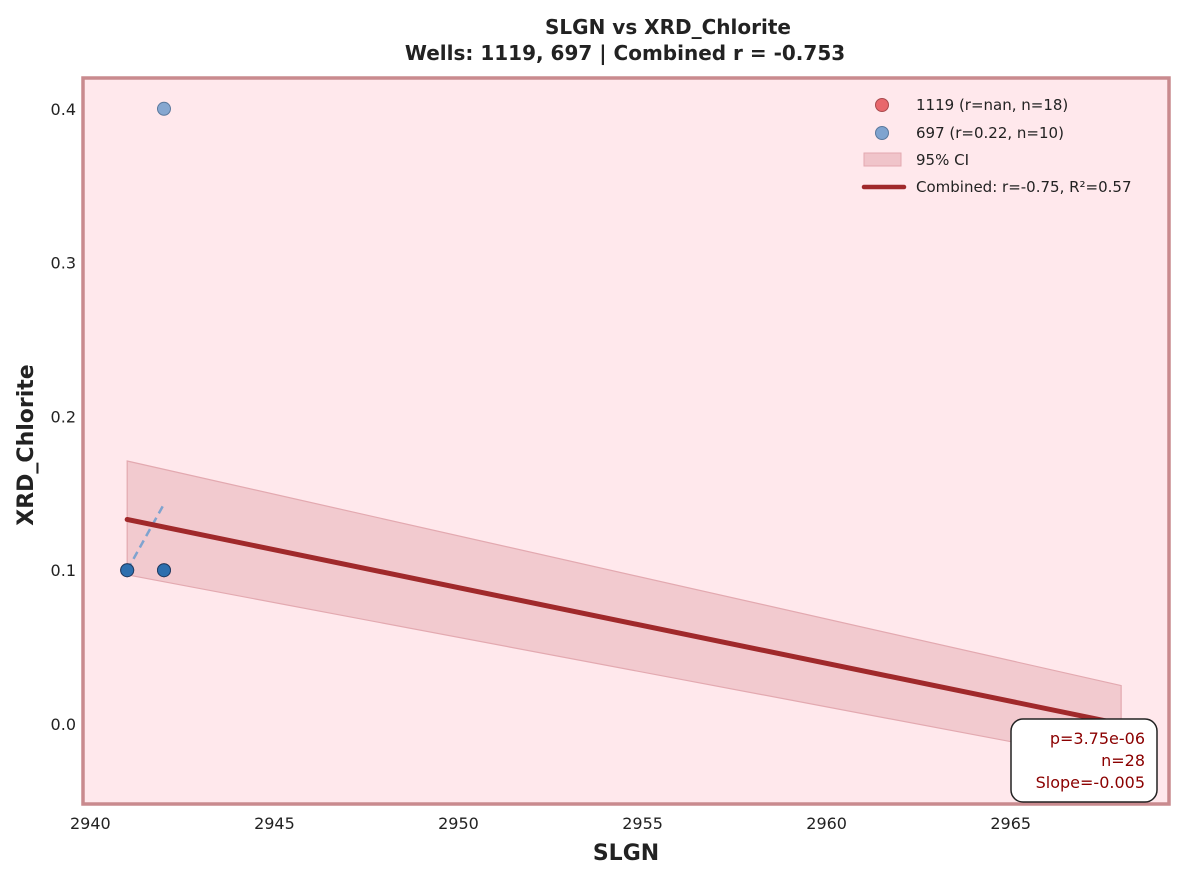  Describe the element at coordinates (942, 160) in the screenshot. I see `legend-label-ci: 95% CI` at that location.